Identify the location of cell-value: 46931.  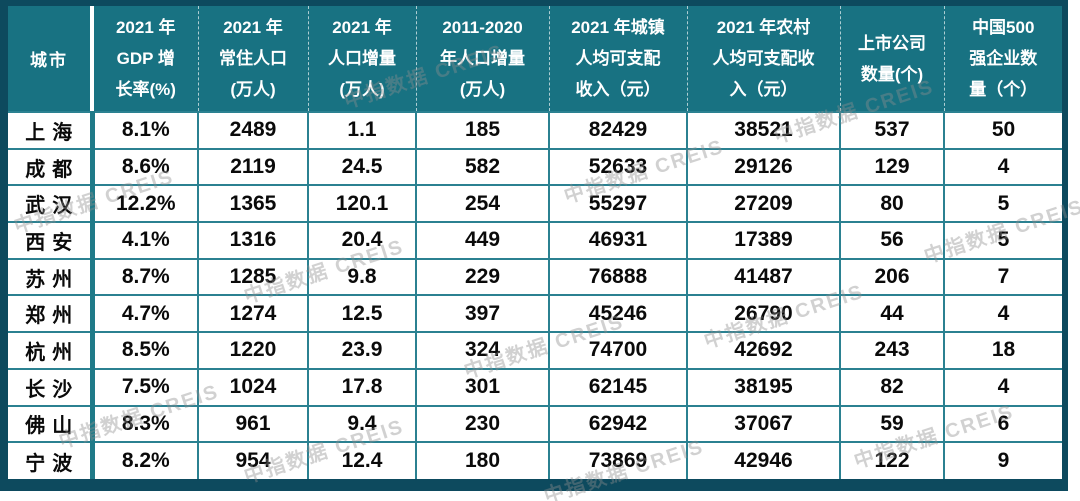
(617, 240).